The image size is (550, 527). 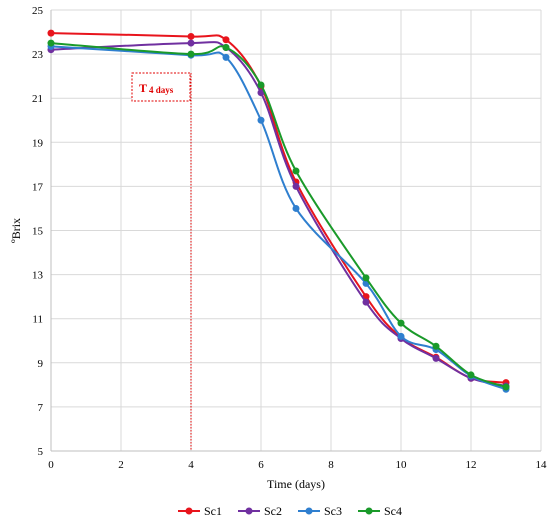 What do you see at coordinates (191, 465) in the screenshot?
I see `x-tick-label: 4` at bounding box center [191, 465].